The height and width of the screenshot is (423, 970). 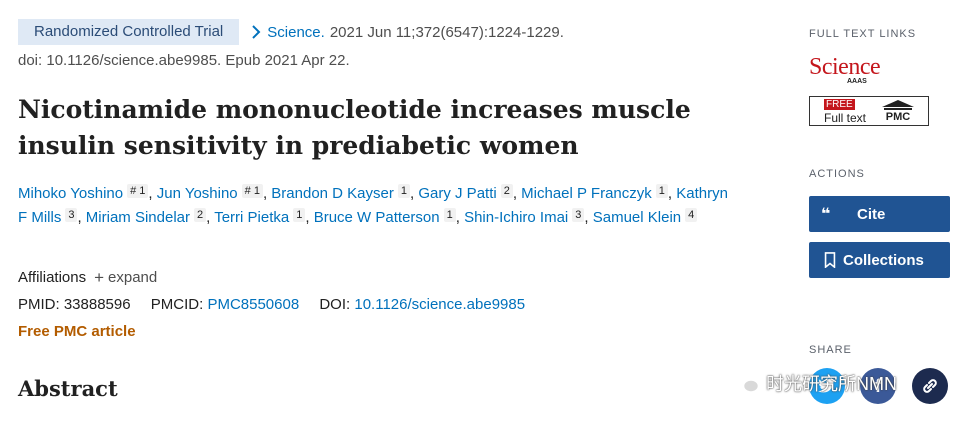 What do you see at coordinates (335, 304) in the screenshot?
I see `doi-label: DOI:` at bounding box center [335, 304].